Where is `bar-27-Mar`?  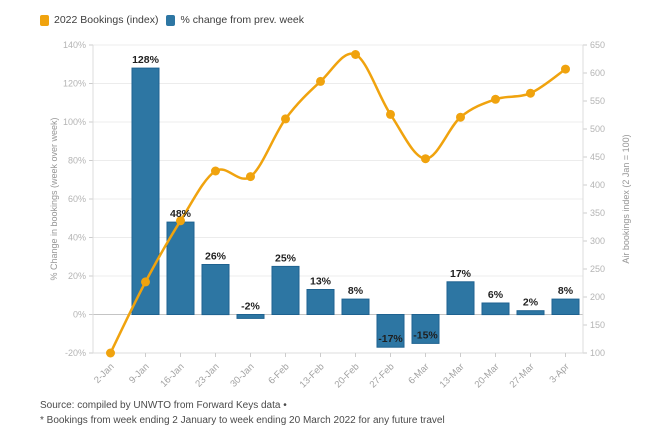
bar-27-Mar is located at coordinates (530, 313).